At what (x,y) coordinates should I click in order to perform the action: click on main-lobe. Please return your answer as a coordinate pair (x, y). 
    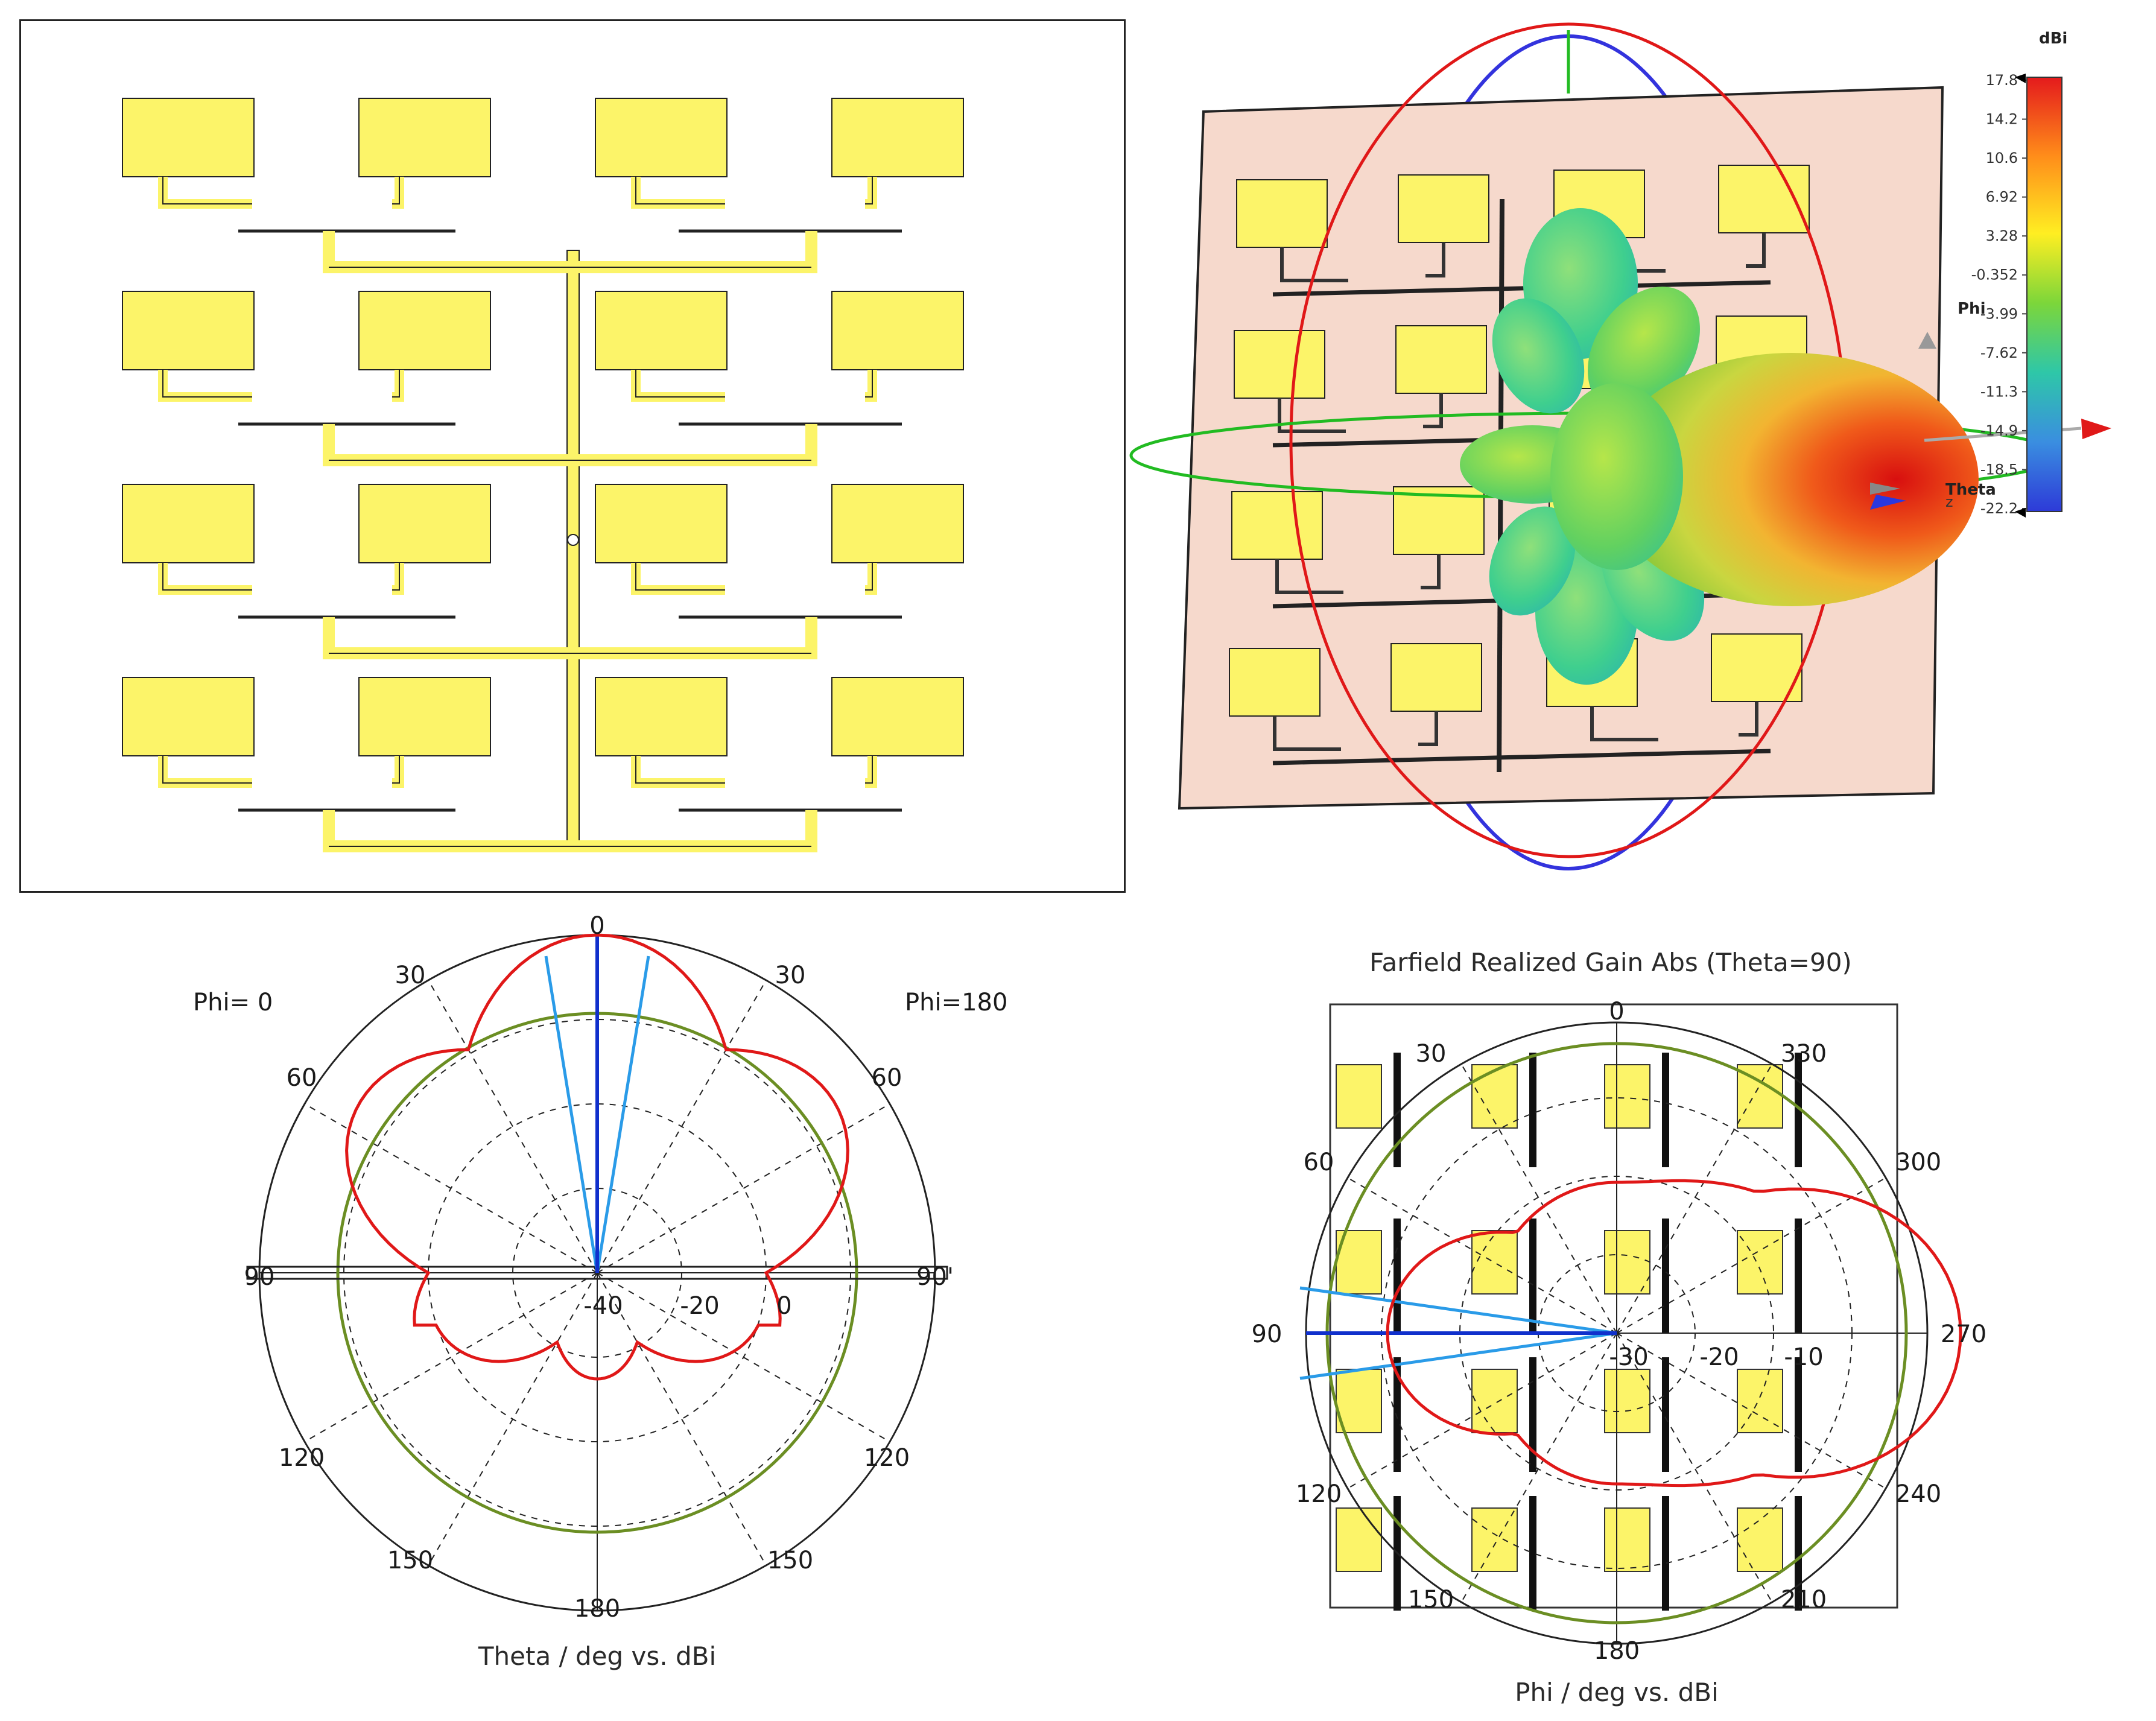
    Looking at the image, I should click on (1792, 479).